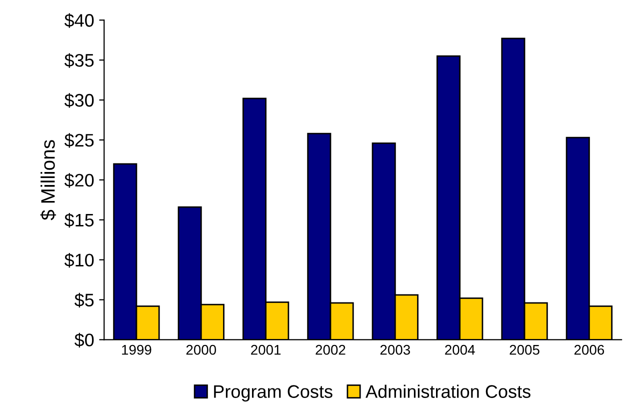  What do you see at coordinates (79, 100) in the screenshot?
I see `y-tick-label: $30` at bounding box center [79, 100].